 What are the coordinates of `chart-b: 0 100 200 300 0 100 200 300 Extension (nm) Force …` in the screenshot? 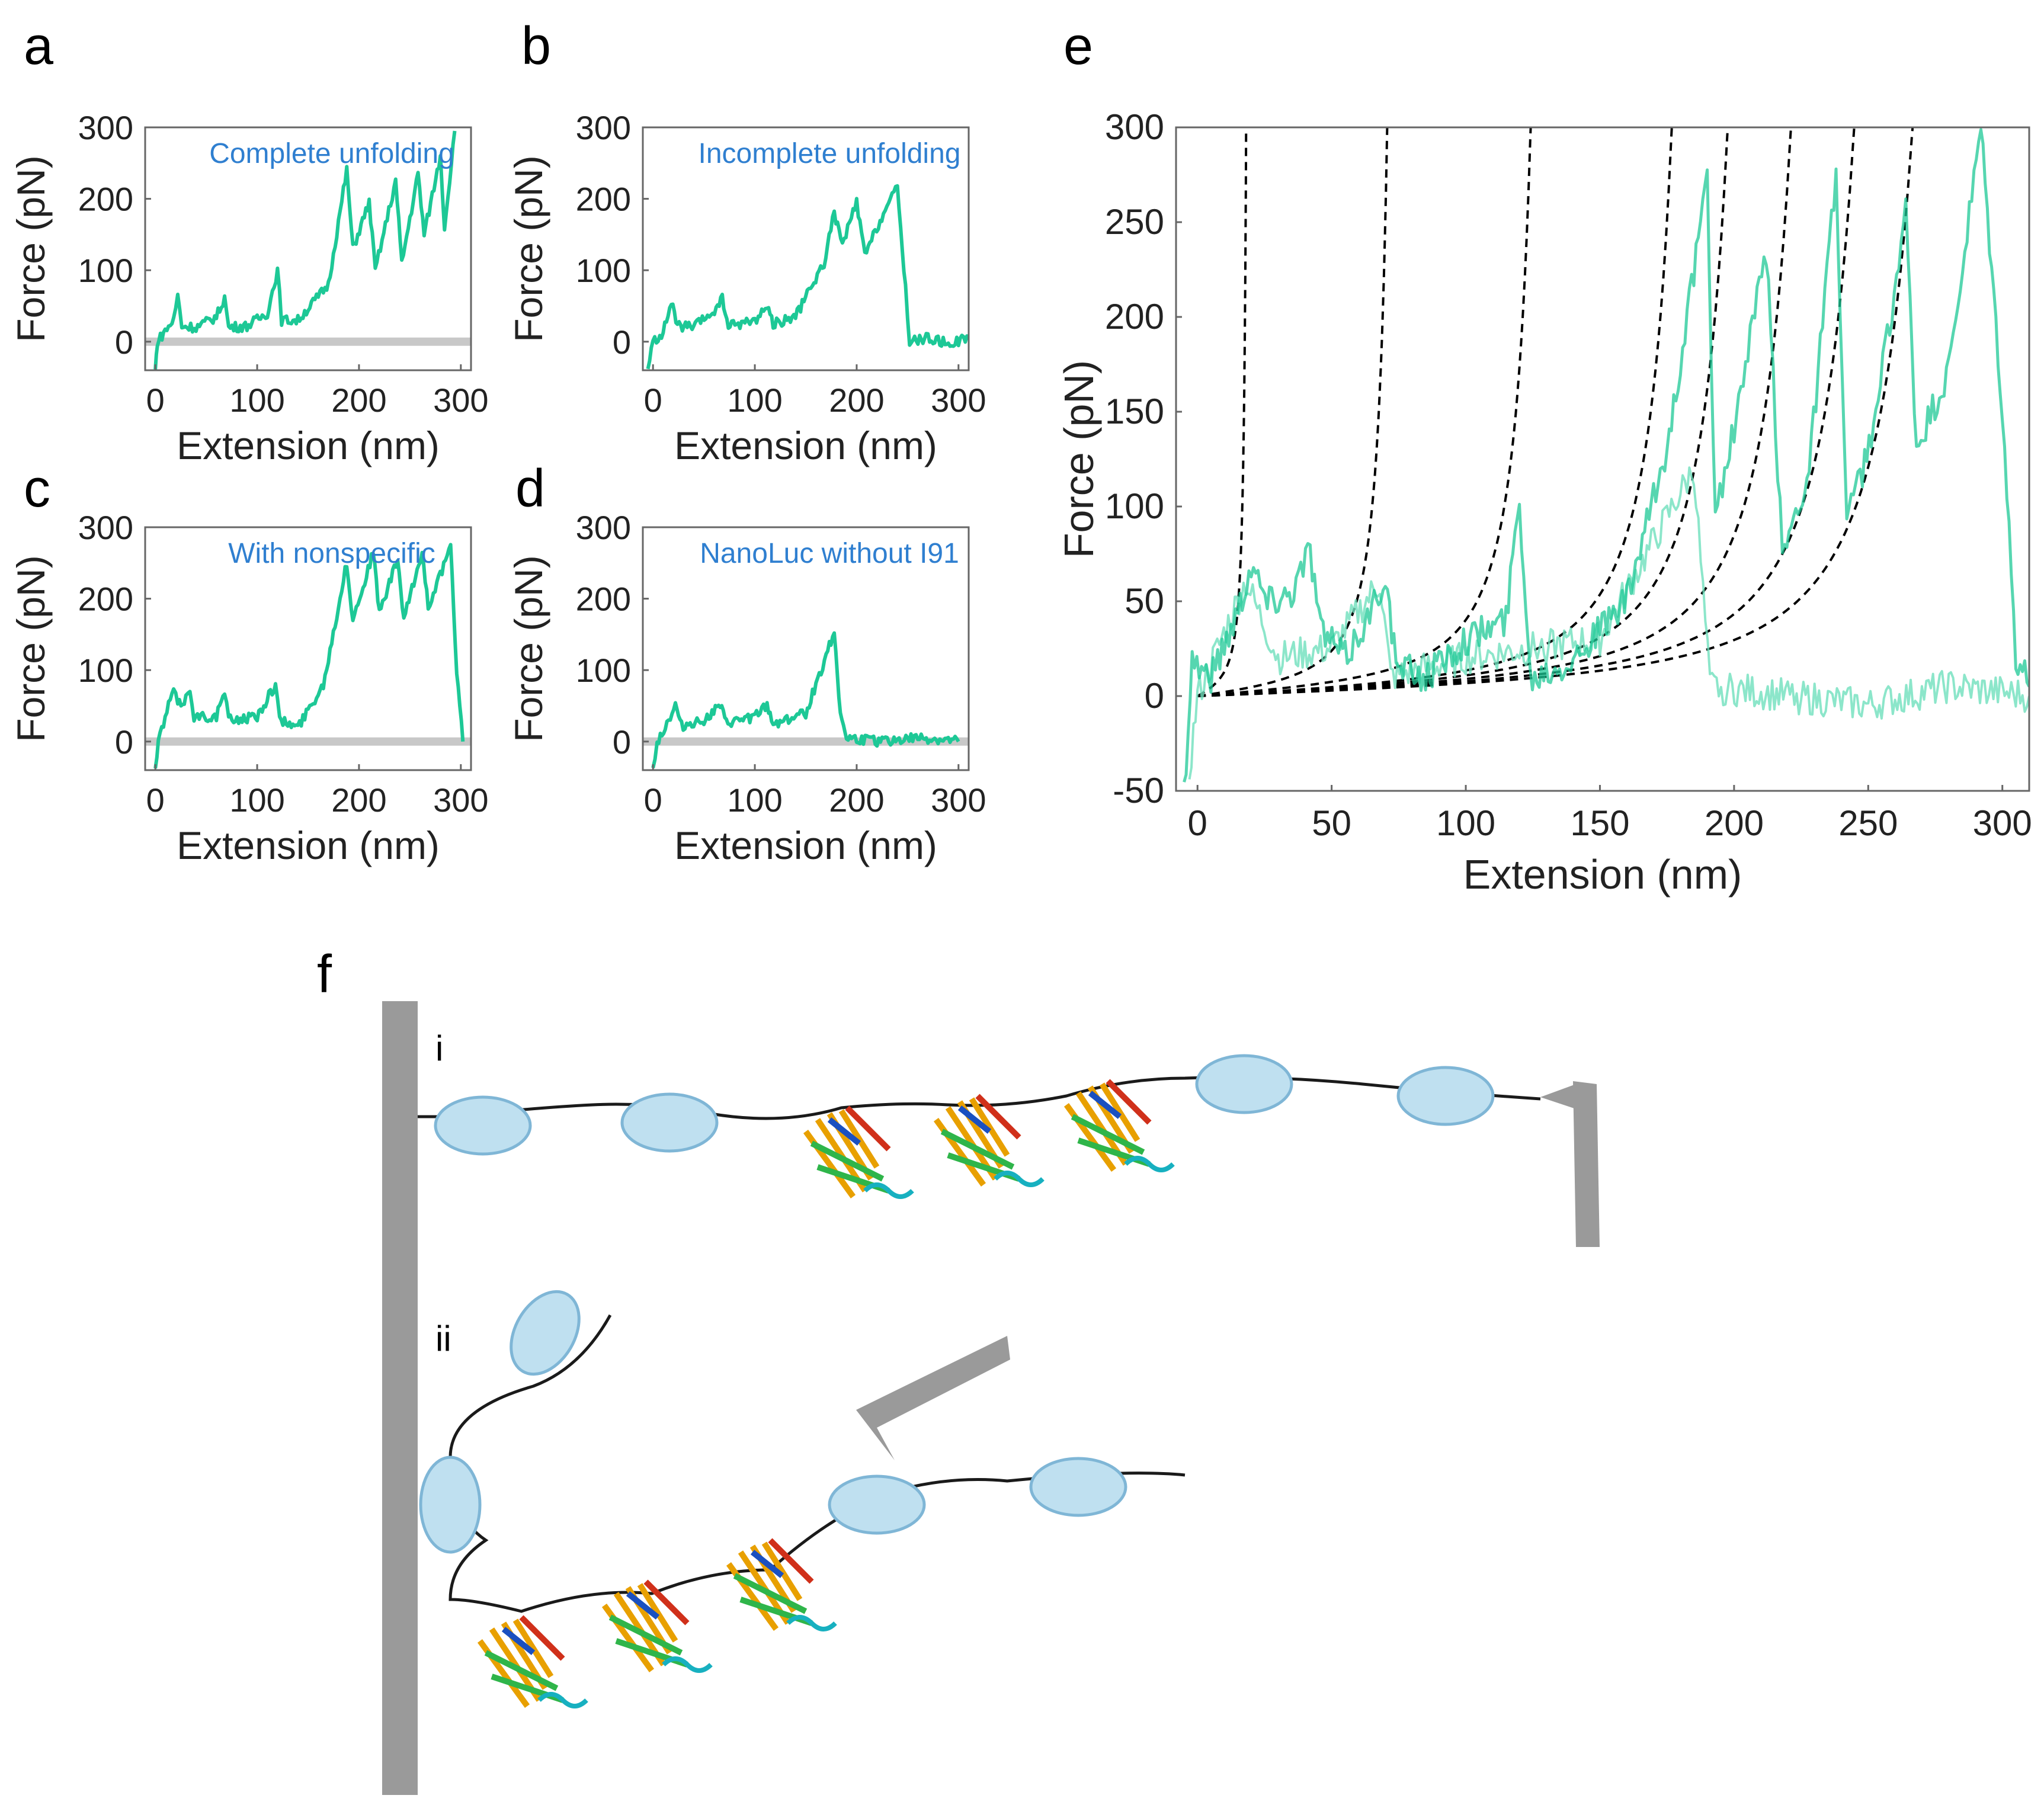 It's located at (746, 288).